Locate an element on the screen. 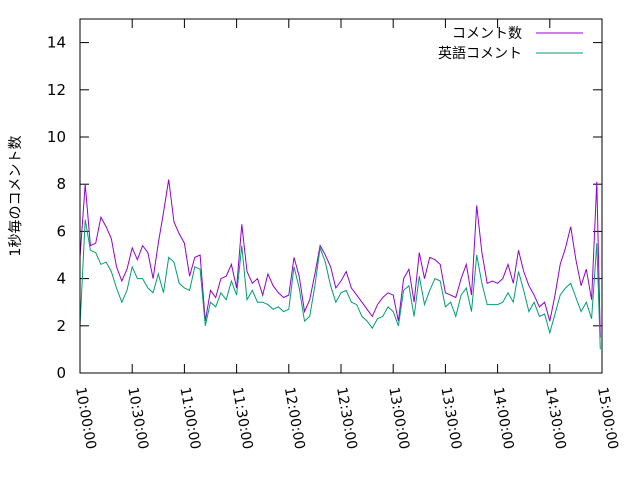 This screenshot has height=480, width=640. x-tick-label: 13:30:00 is located at coordinates (450, 418).